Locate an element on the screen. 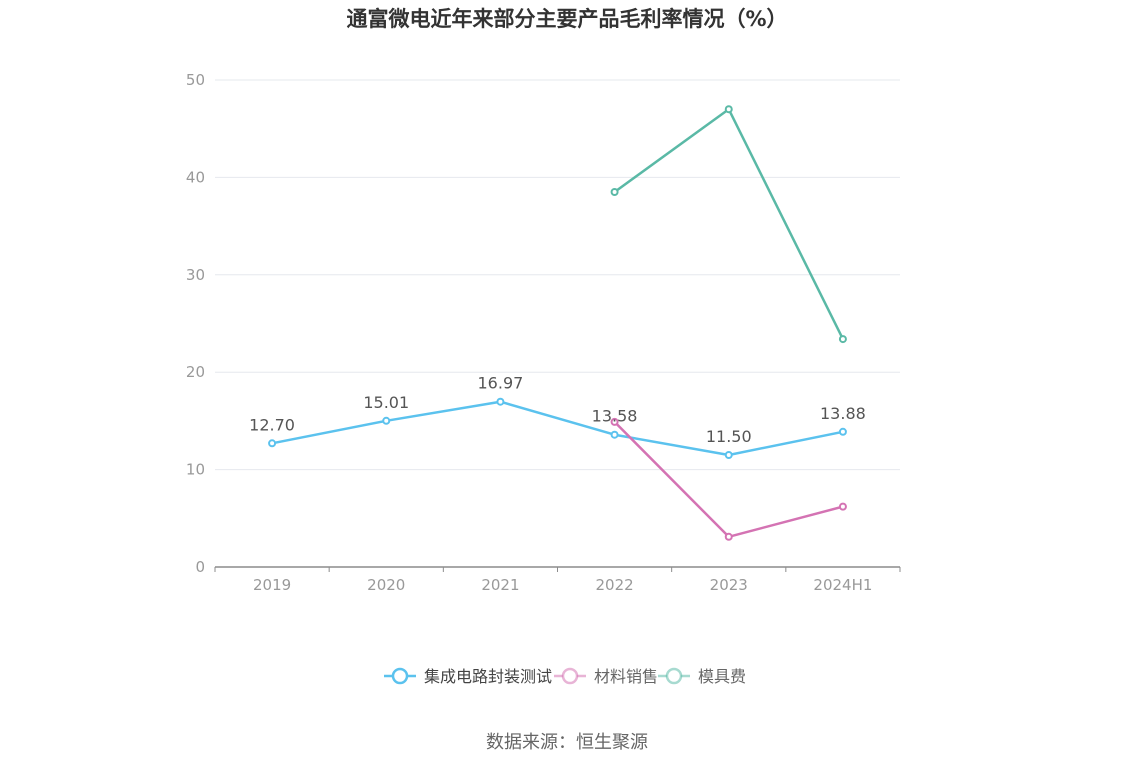  legend: 集成电路封装测试 材料销售 模具费 is located at coordinates (565, 676).